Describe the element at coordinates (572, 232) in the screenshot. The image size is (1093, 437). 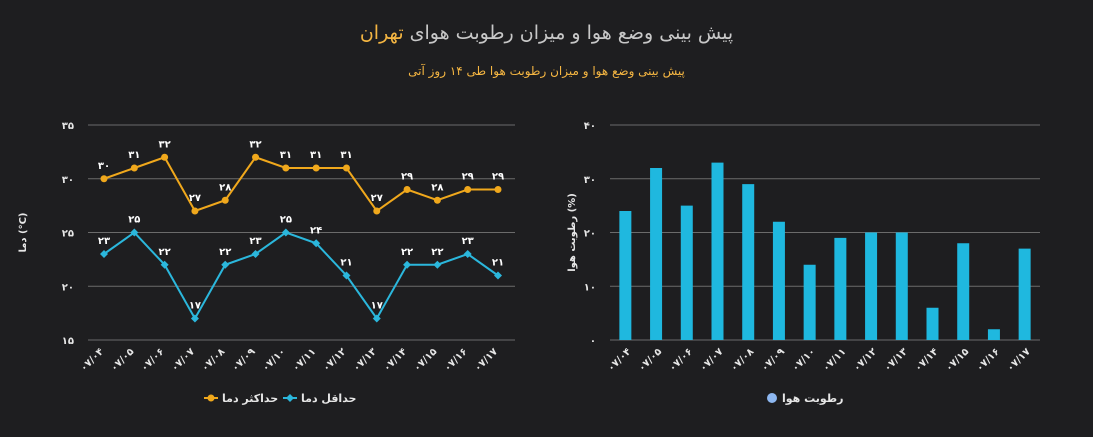
I see `humidity-y-axis-label: رطوبت هوا (%)` at that location.